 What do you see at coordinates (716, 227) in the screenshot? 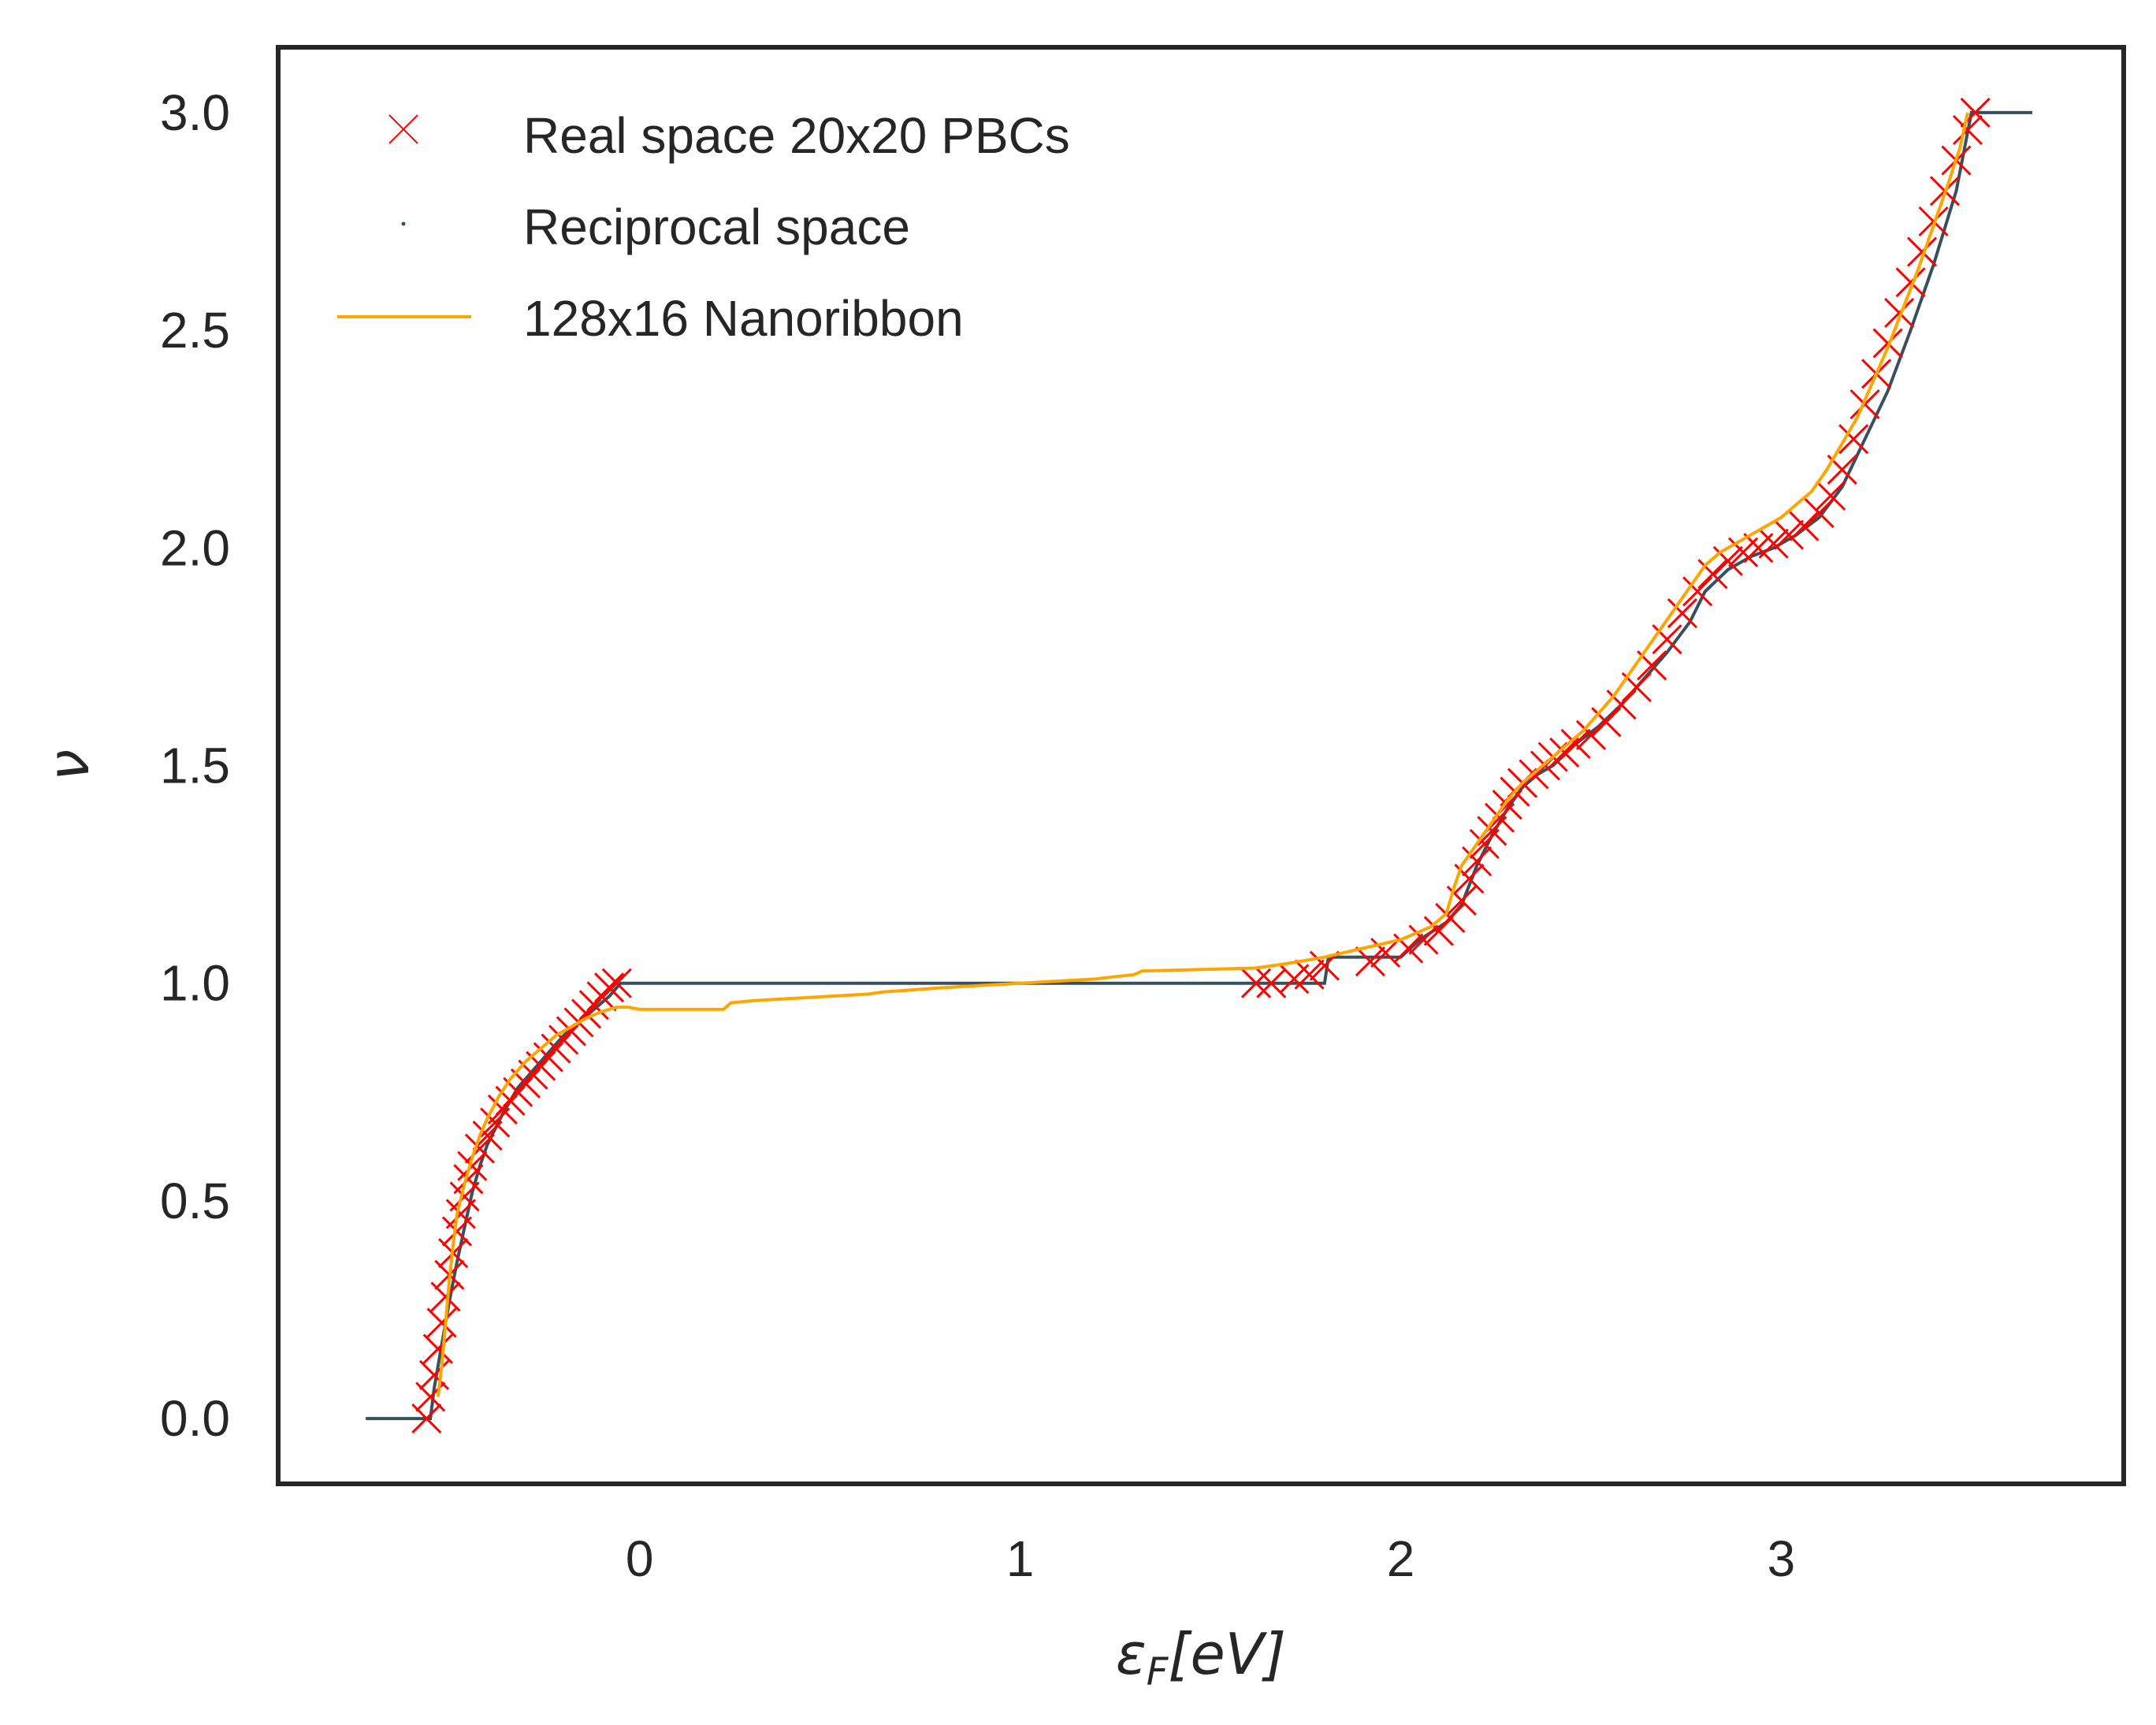
I see `legend-label-reciprocal: Reciprocal space` at bounding box center [716, 227].